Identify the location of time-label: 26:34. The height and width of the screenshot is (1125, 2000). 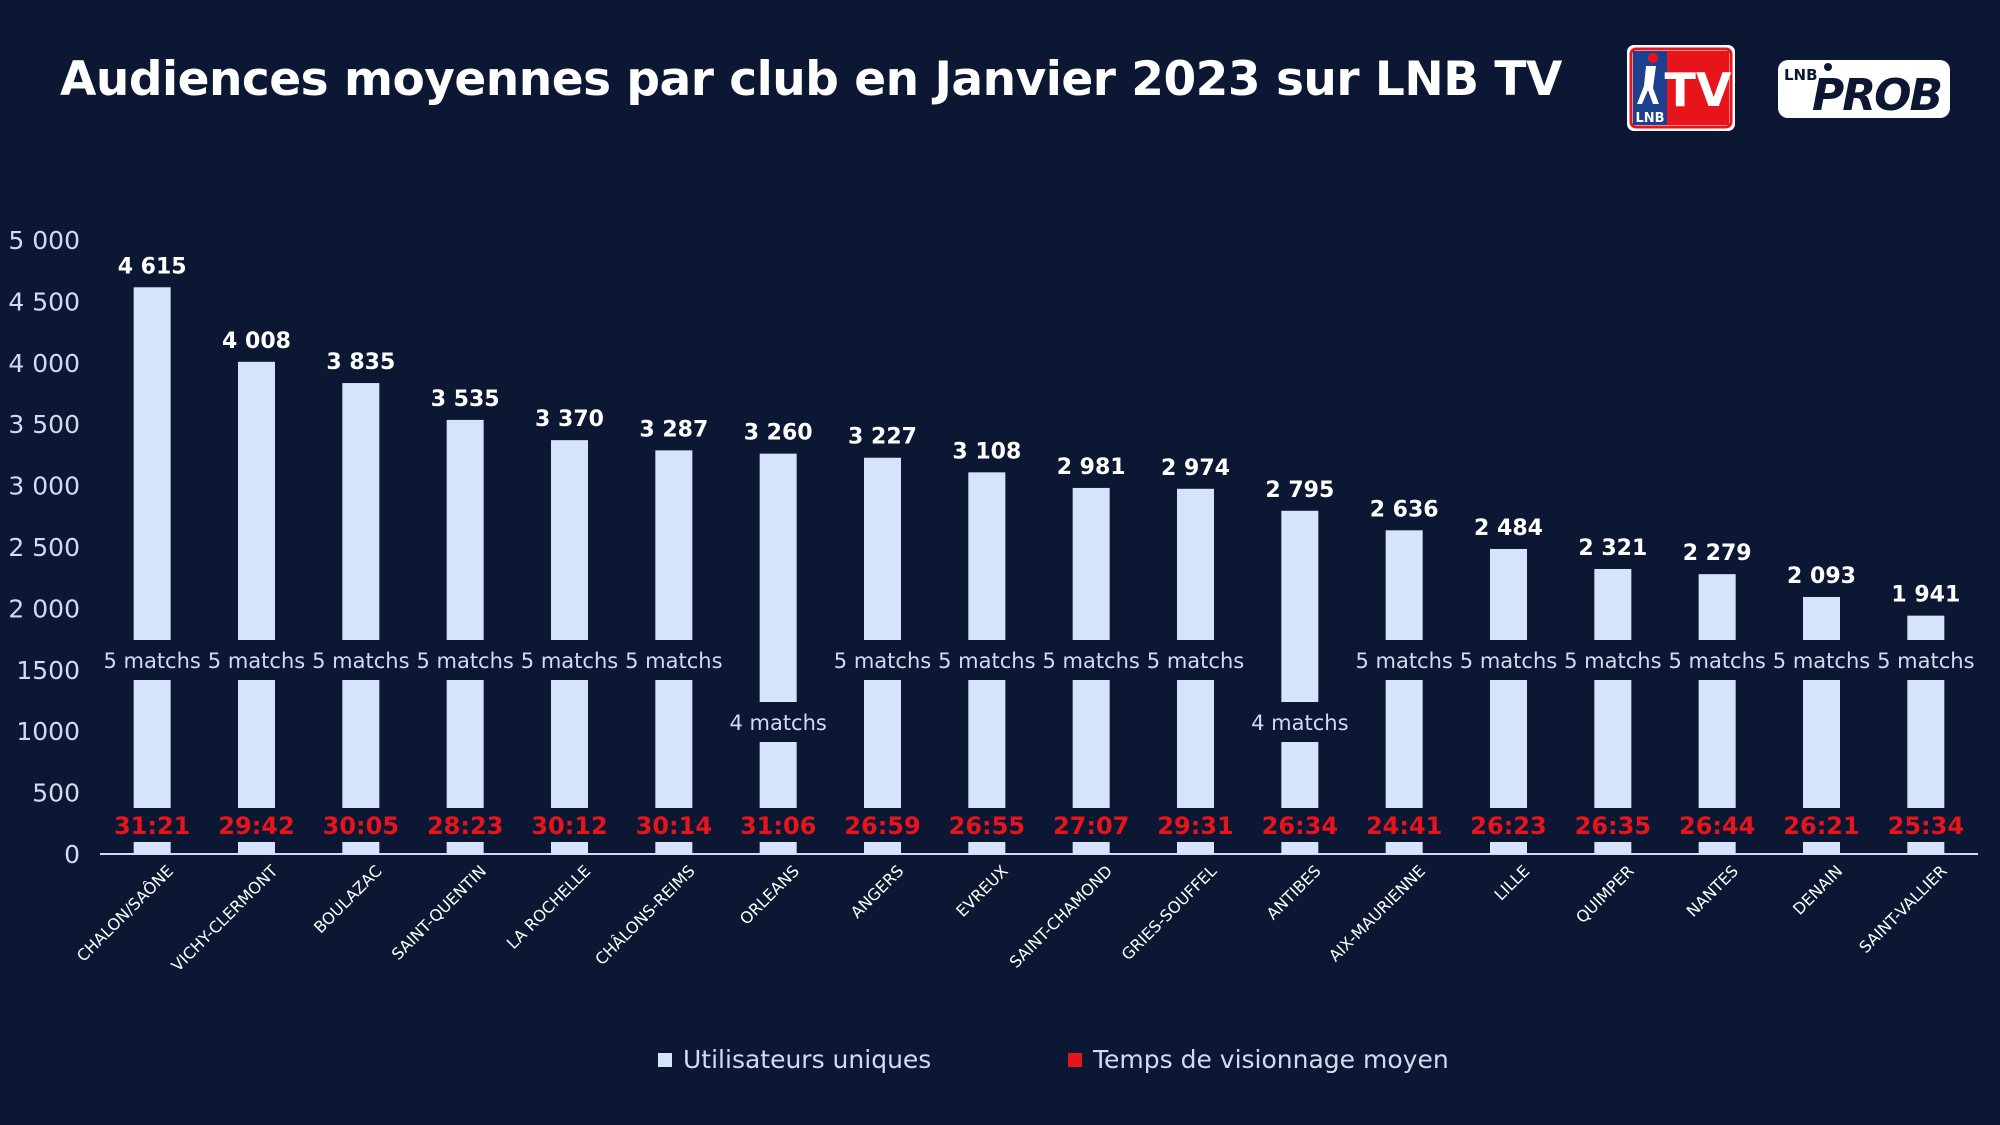
(1300, 826).